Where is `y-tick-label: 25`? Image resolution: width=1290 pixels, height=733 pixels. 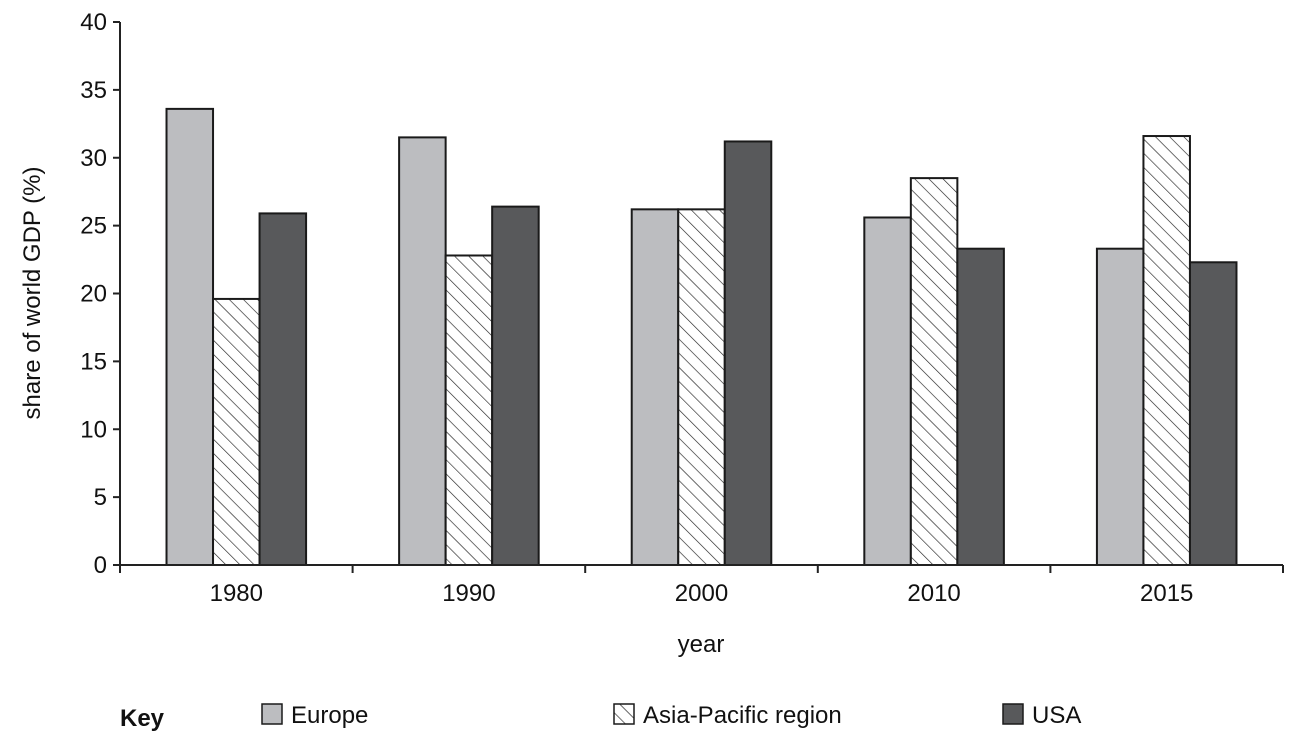 y-tick-label: 25 is located at coordinates (93, 226).